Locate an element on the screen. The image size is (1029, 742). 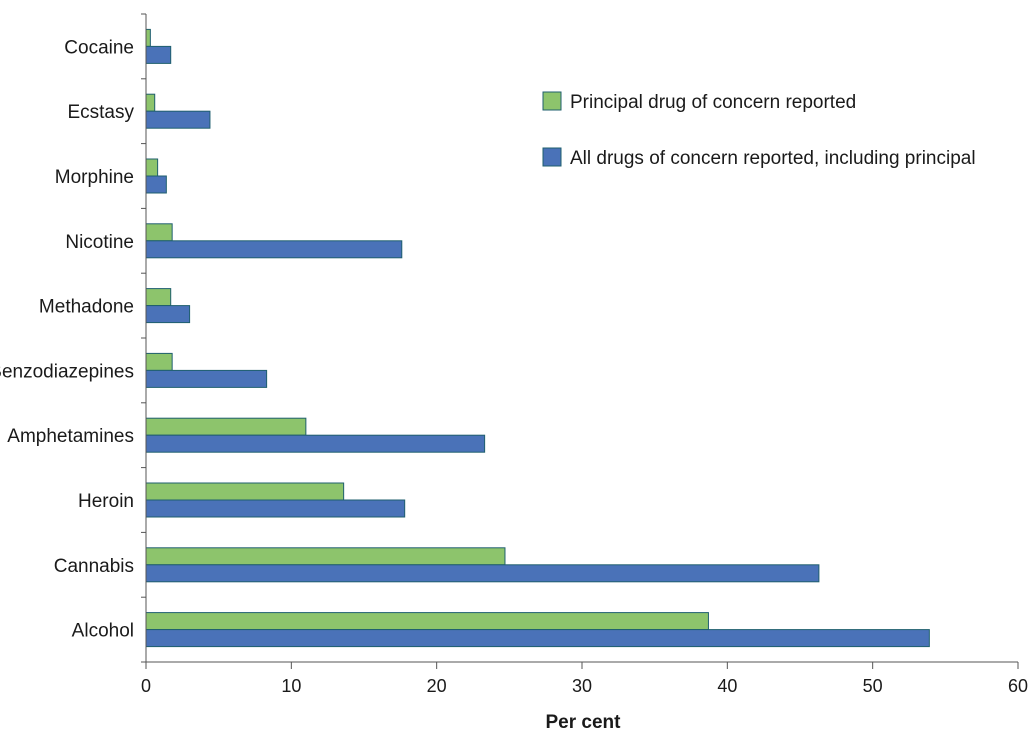
bar-all-nicotine is located at coordinates (274, 249).